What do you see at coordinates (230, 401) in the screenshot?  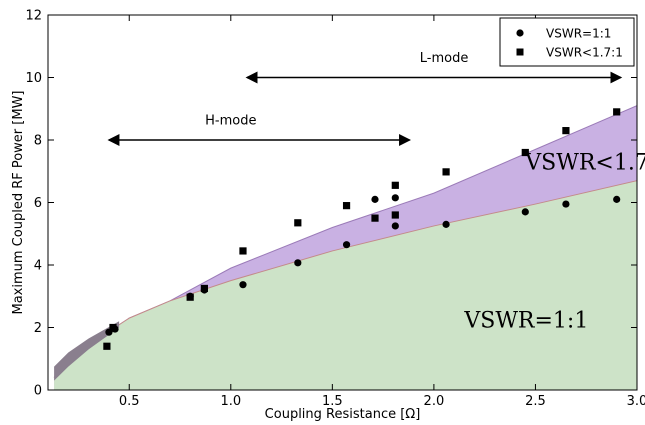 I see `x-tick-label: 1.0` at bounding box center [230, 401].